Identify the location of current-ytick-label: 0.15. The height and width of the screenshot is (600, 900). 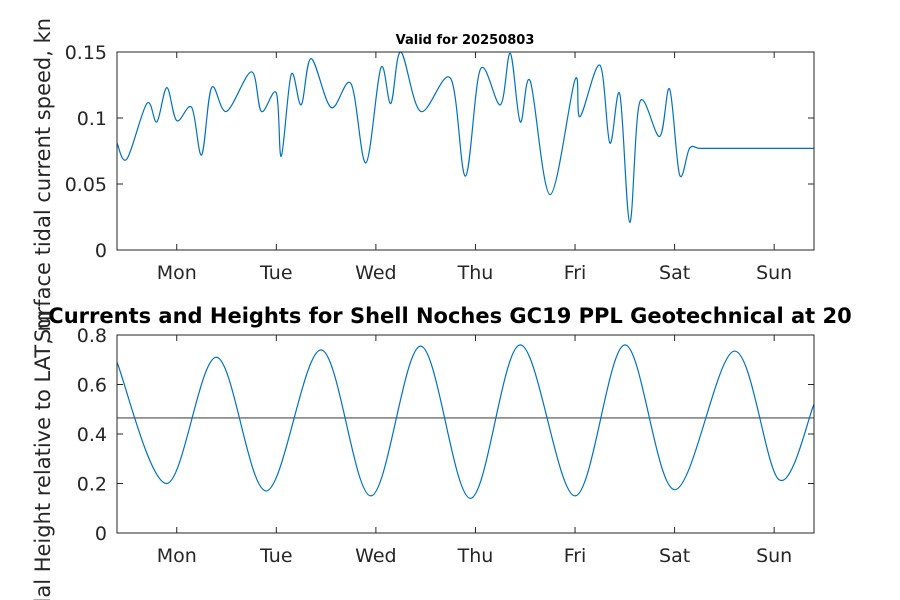
(86, 53).